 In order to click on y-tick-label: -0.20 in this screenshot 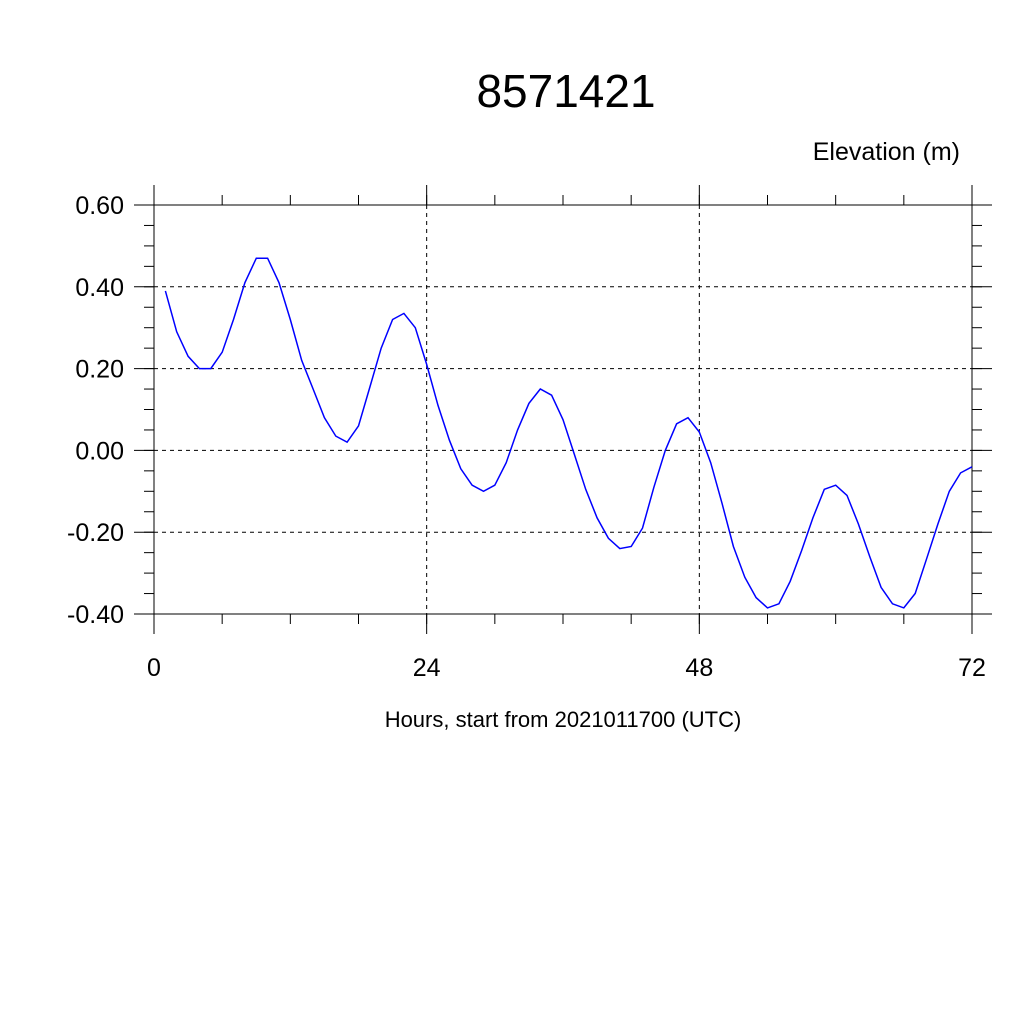, I will do `click(95, 533)`.